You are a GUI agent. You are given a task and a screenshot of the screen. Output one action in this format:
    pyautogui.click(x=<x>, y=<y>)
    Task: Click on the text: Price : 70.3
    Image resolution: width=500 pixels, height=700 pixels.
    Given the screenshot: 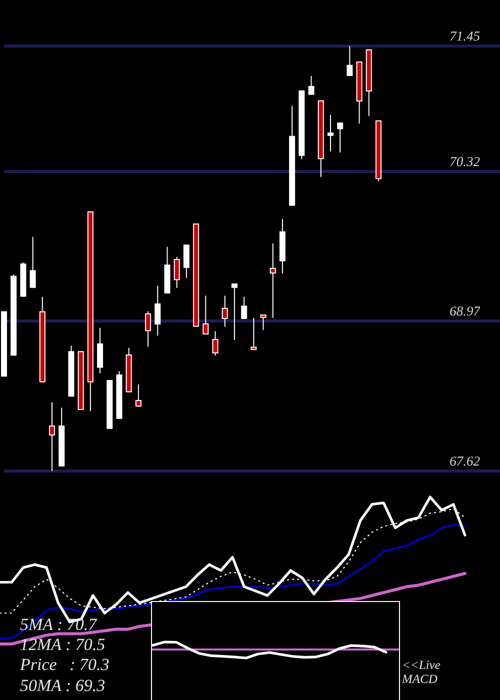 What is the action you would take?
    pyautogui.click(x=65, y=665)
    